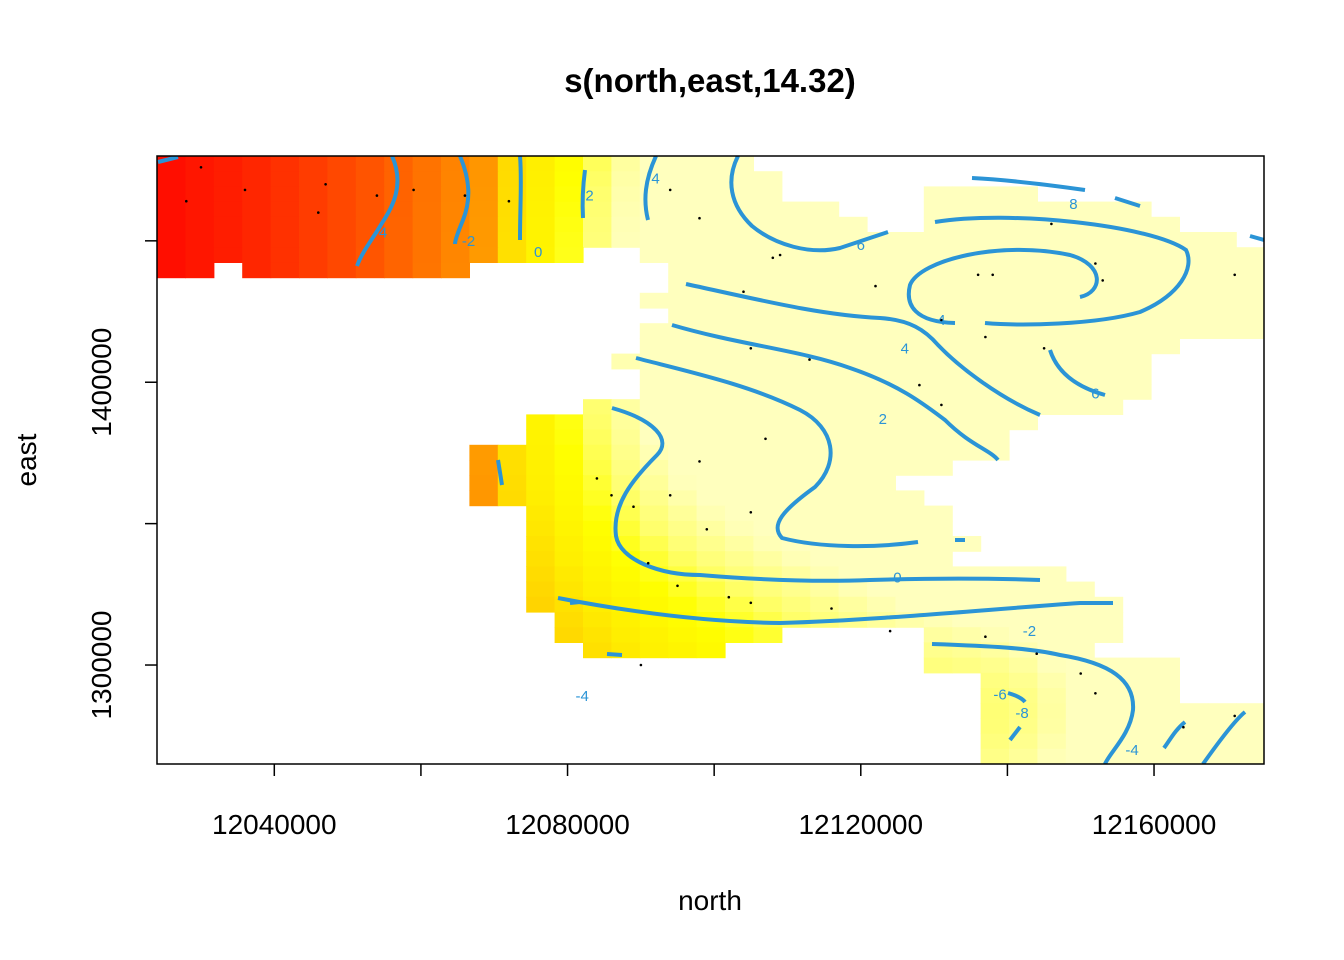 This screenshot has height=960, width=1344. I want to click on contour-label: 8, so click(1073, 204).